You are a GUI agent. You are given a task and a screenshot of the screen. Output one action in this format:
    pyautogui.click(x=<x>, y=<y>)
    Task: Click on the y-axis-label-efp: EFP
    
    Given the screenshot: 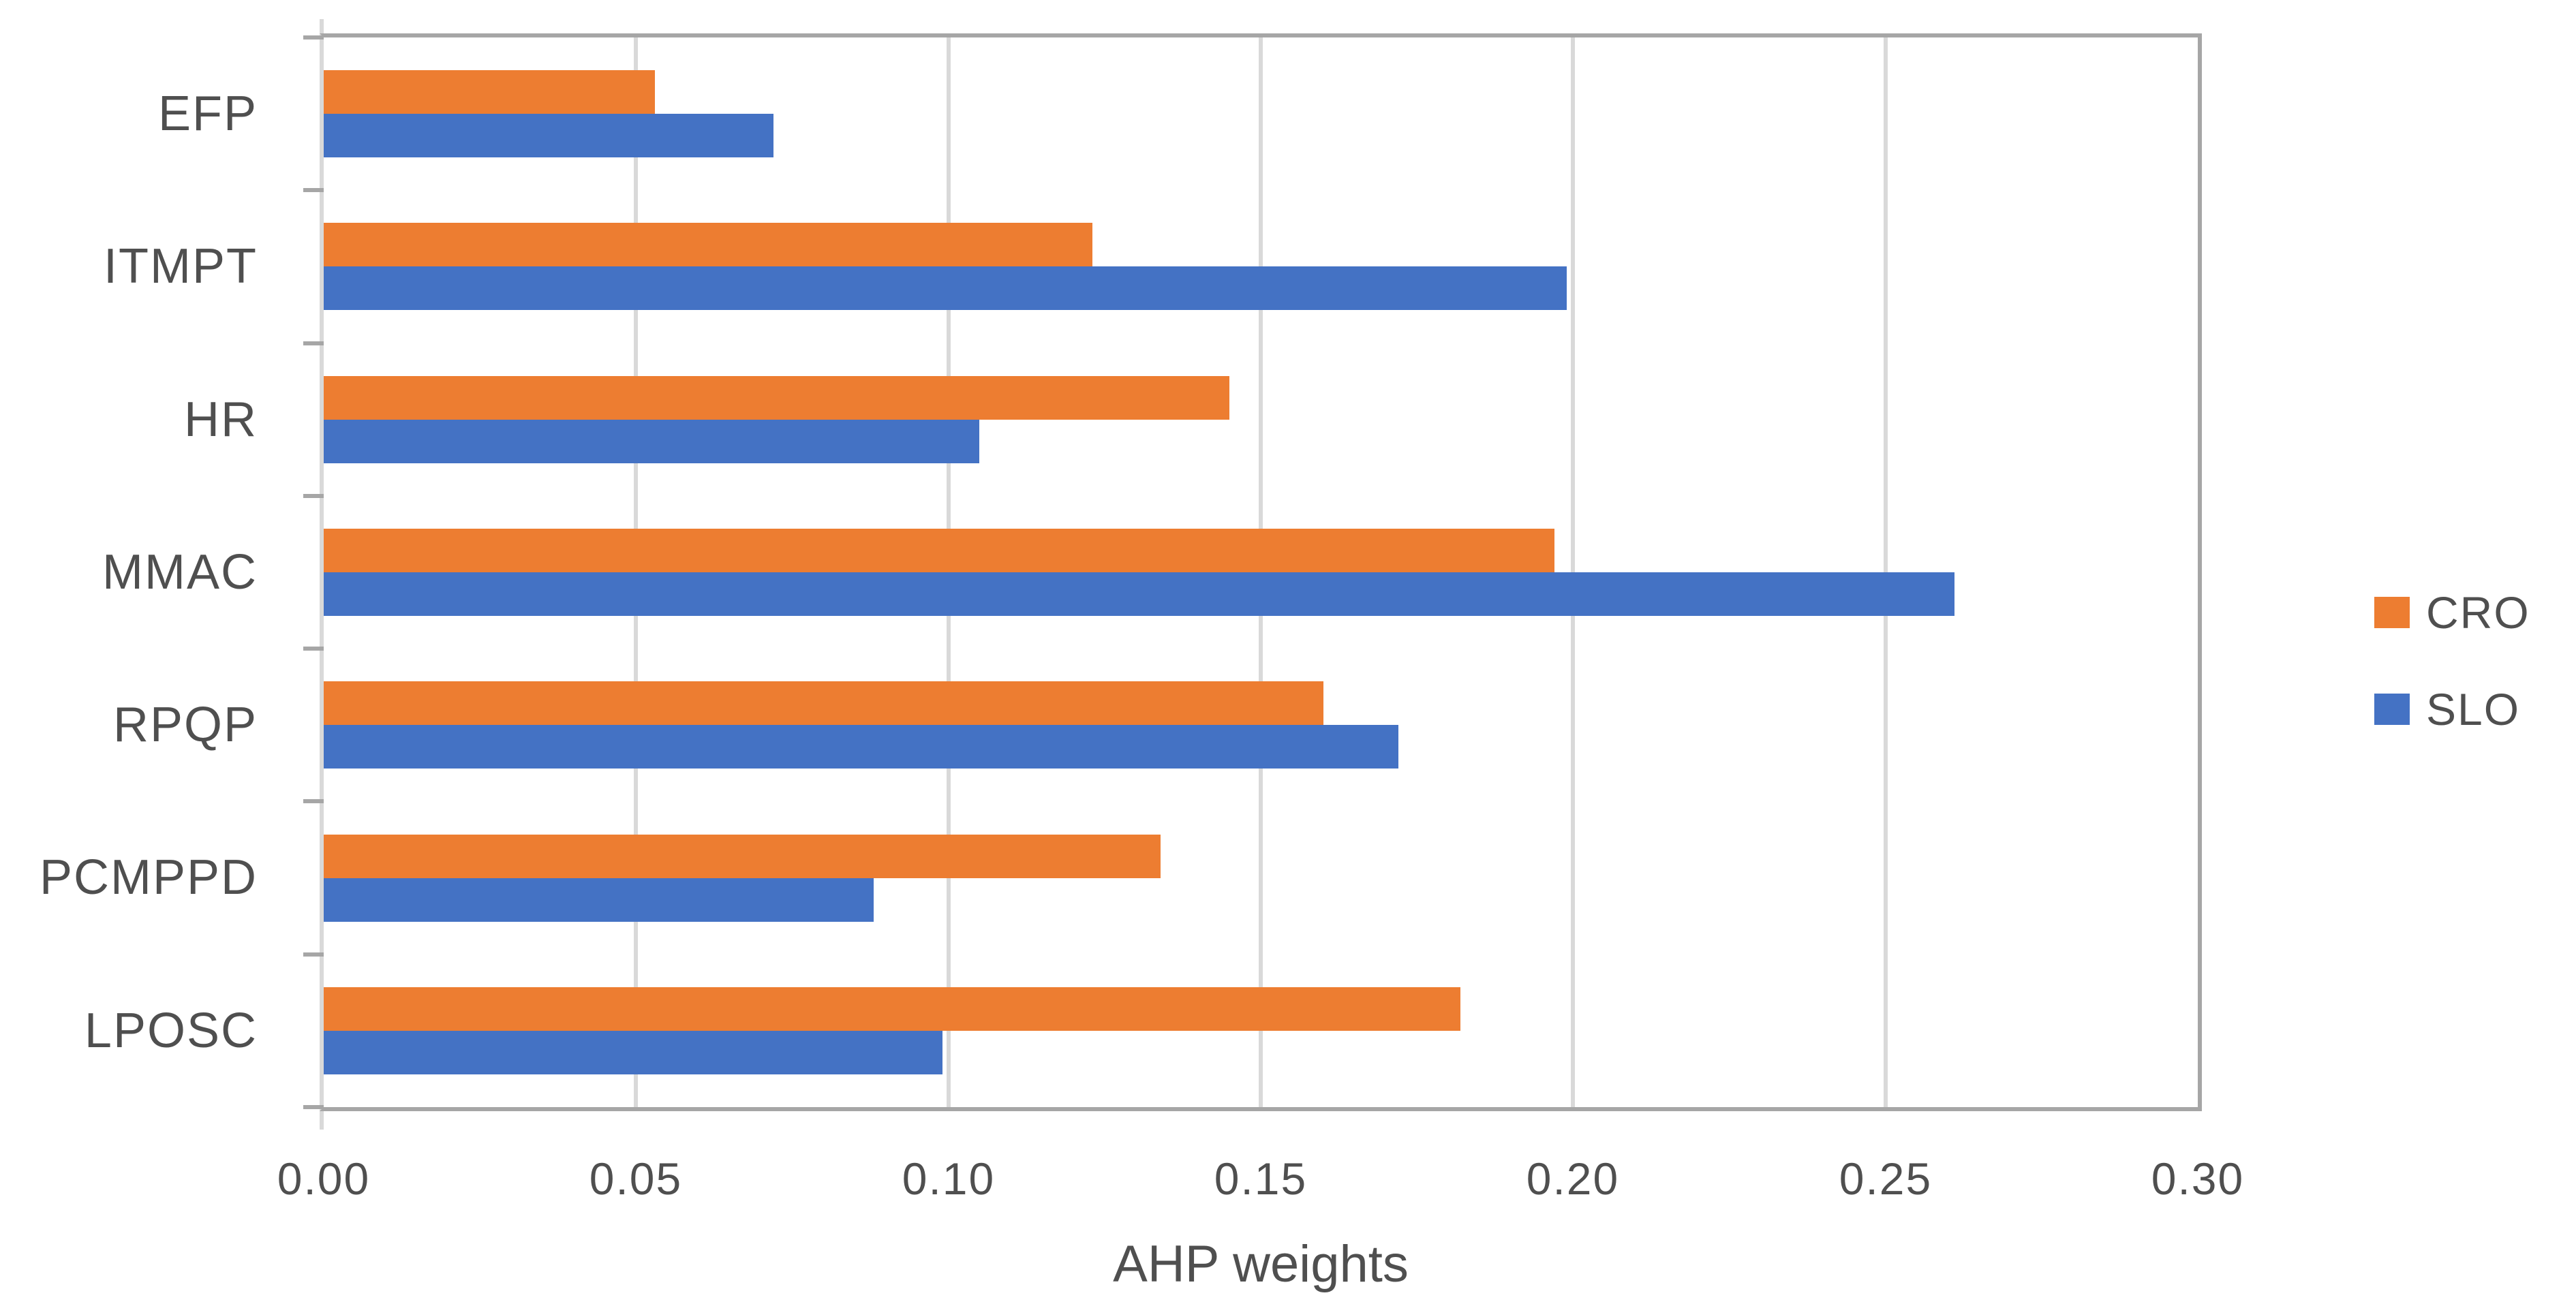 What is the action you would take?
    pyautogui.click(x=207, y=114)
    